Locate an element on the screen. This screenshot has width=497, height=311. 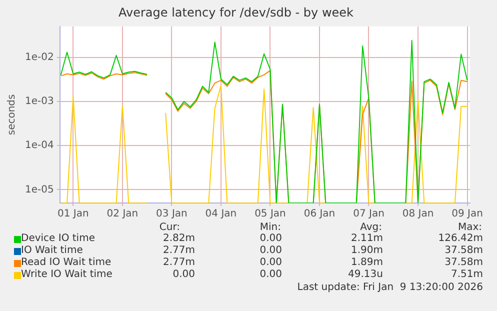
legend-label: Write IO Wait time is located at coordinates (66, 275).